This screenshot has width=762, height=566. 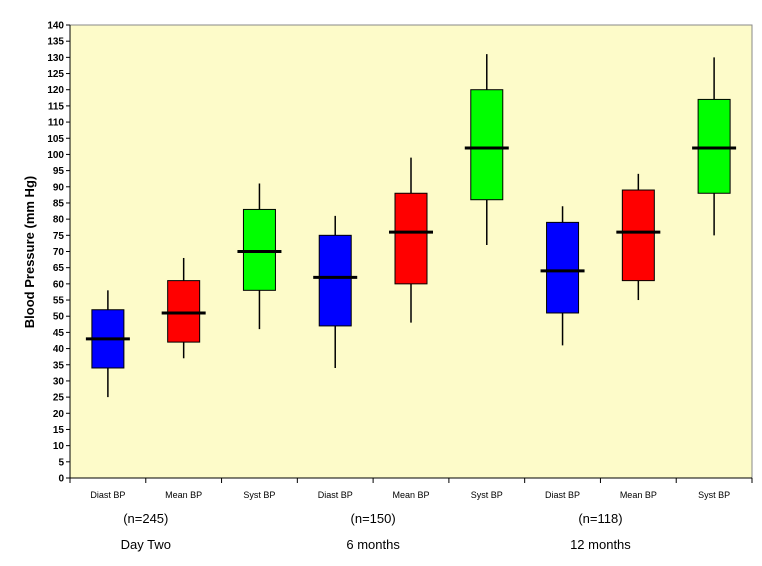 What do you see at coordinates (59, 414) in the screenshot?
I see `y-tick-label: 20` at bounding box center [59, 414].